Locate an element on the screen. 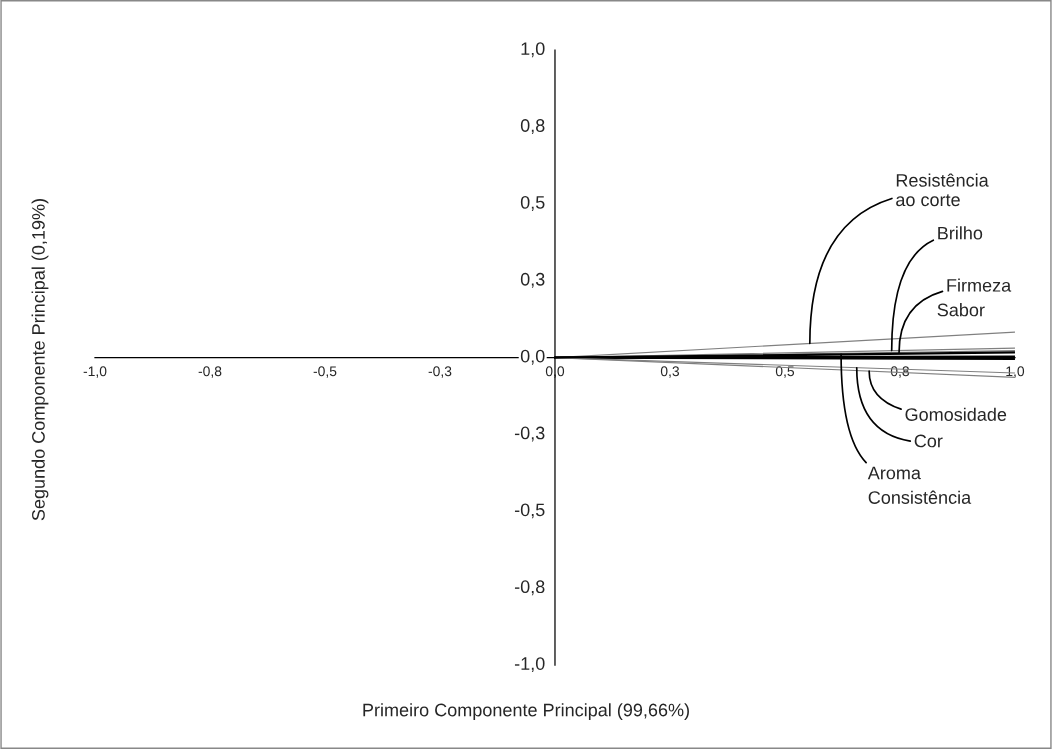 Image resolution: width=1052 pixels, height=749 pixels. y-tick-label: -0,8 is located at coordinates (529, 588).